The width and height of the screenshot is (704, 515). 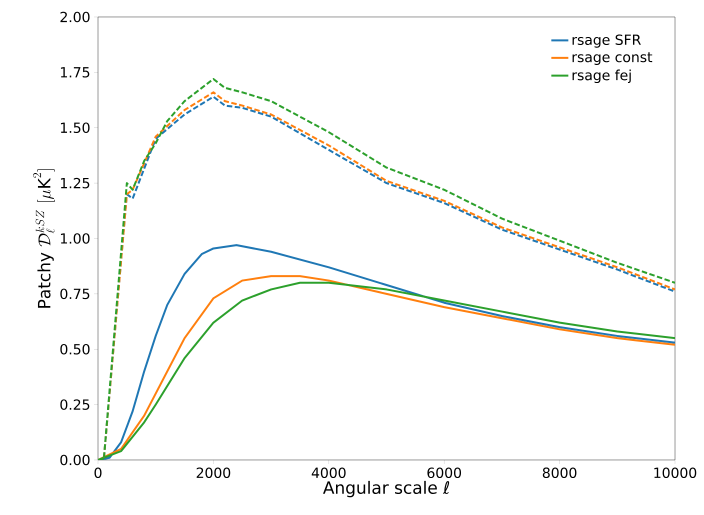 What do you see at coordinates (213, 473) in the screenshot?
I see `x-tick-label: 2000` at bounding box center [213, 473].